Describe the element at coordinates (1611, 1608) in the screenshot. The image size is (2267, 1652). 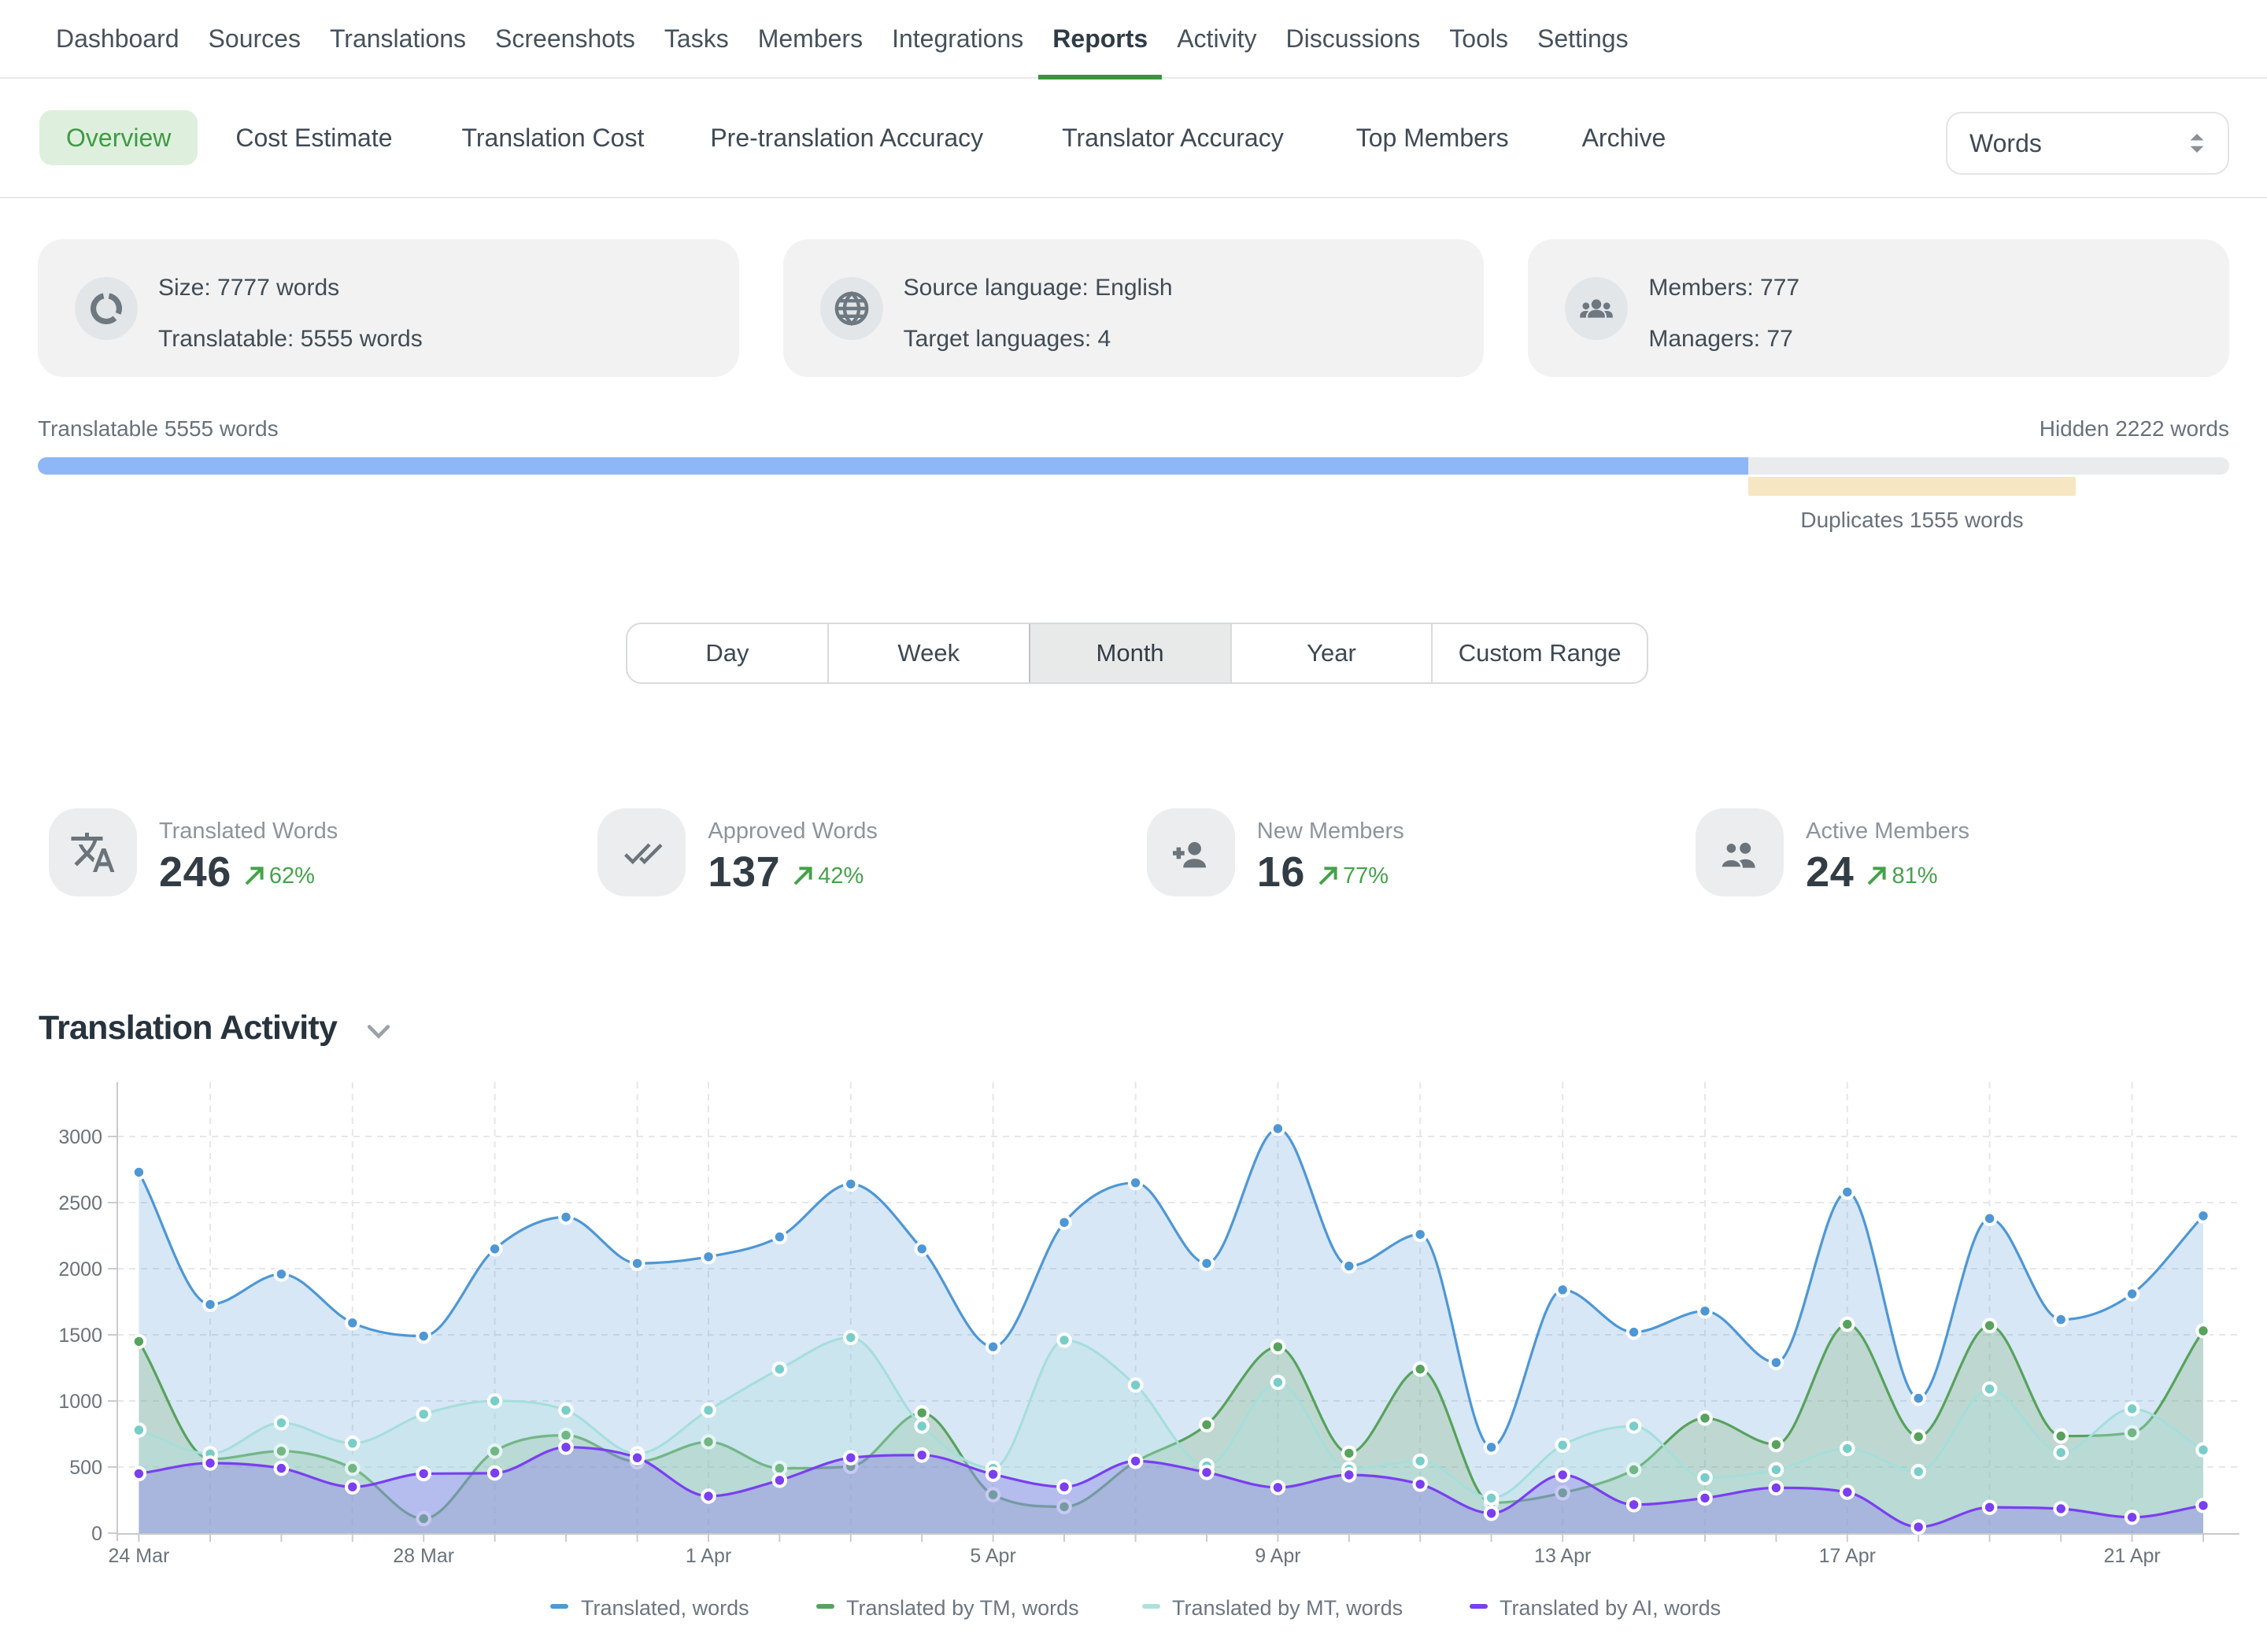
I see `svg-text: Translated by AI, words` at that location.